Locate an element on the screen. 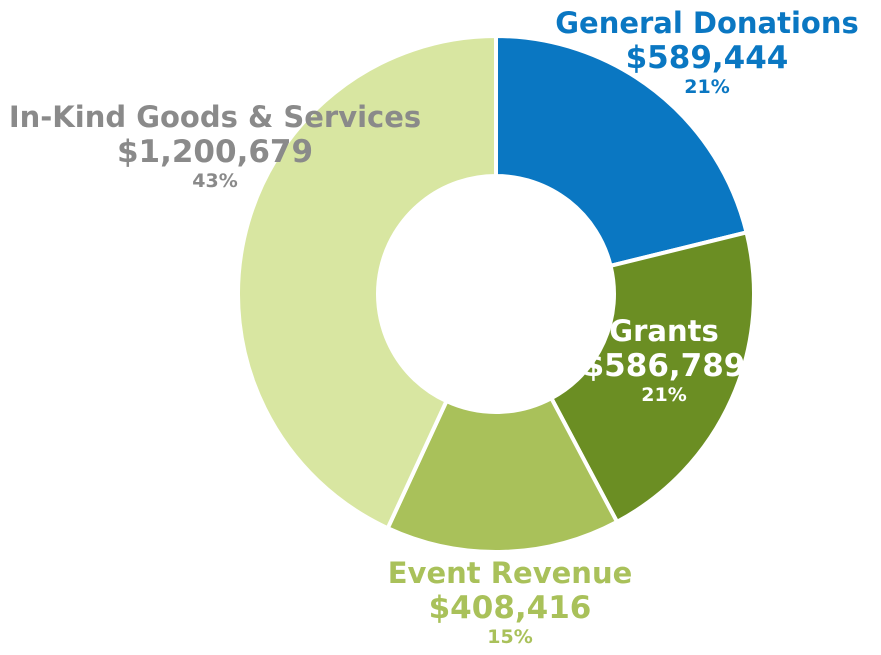 This screenshot has width=881, height=655. slice-grants is located at coordinates (652, 377).